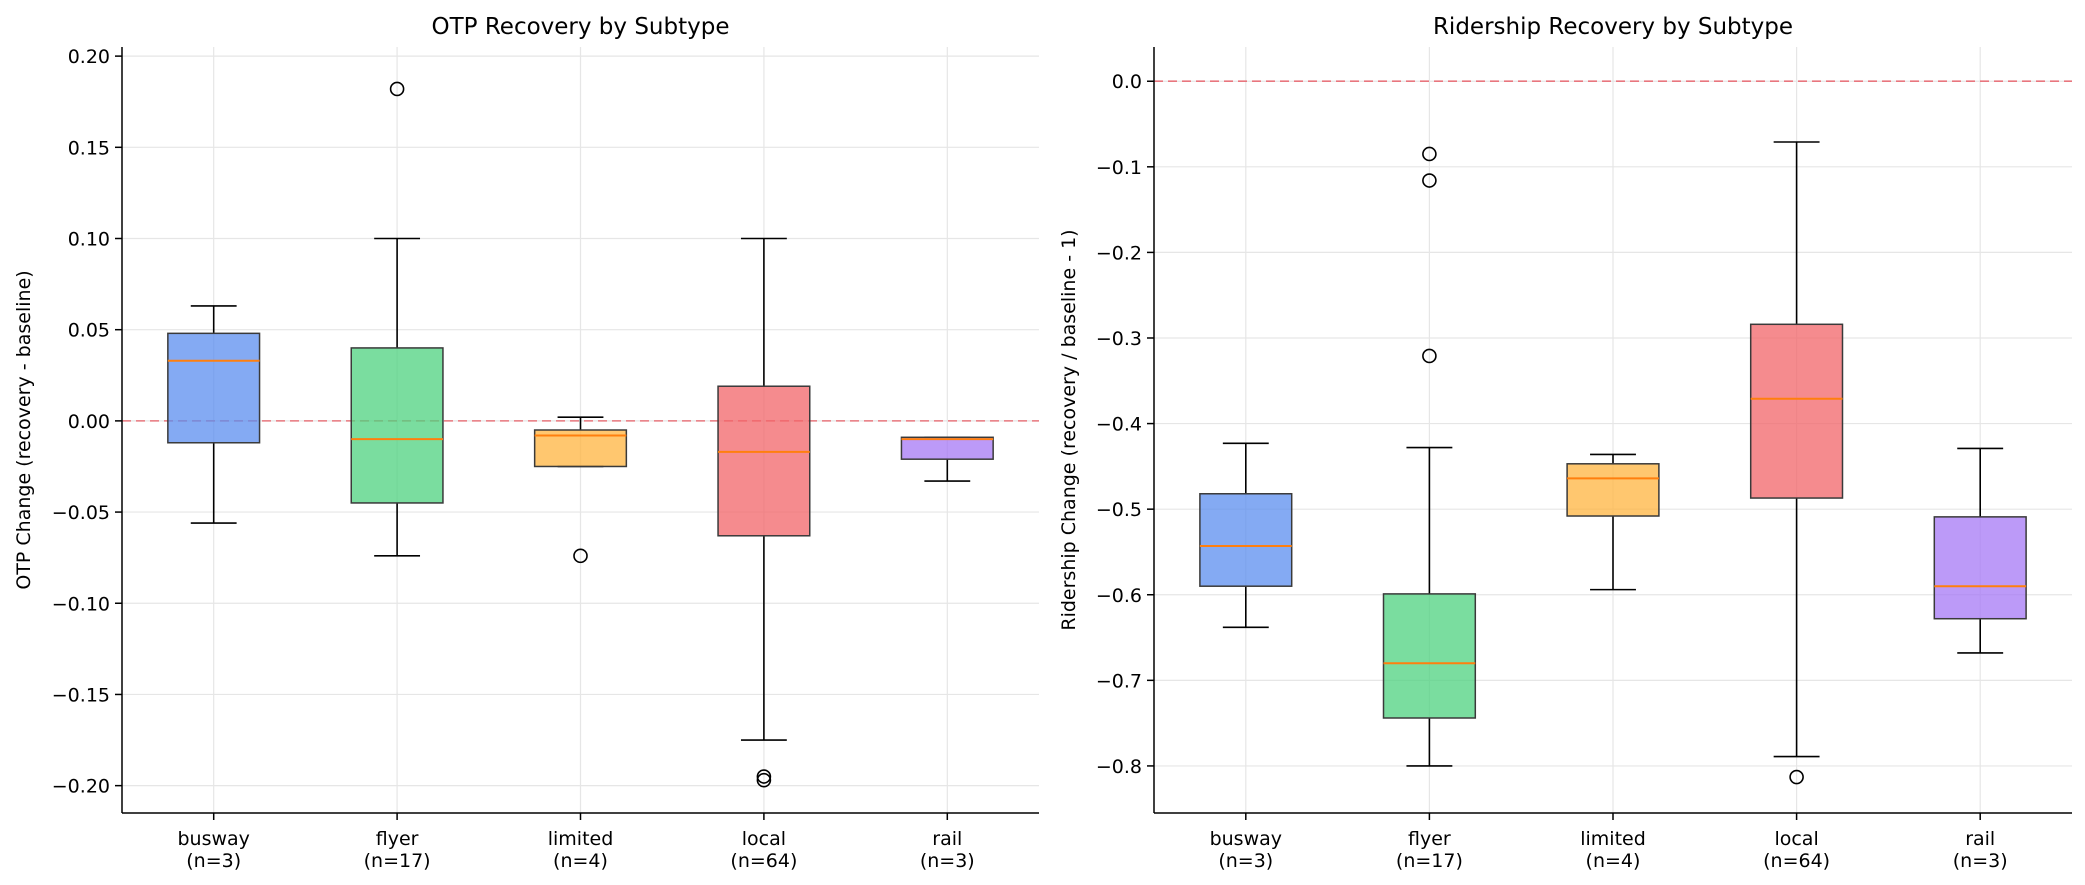  I want to click on y-tick-label: −0.8, so click(1119, 767).